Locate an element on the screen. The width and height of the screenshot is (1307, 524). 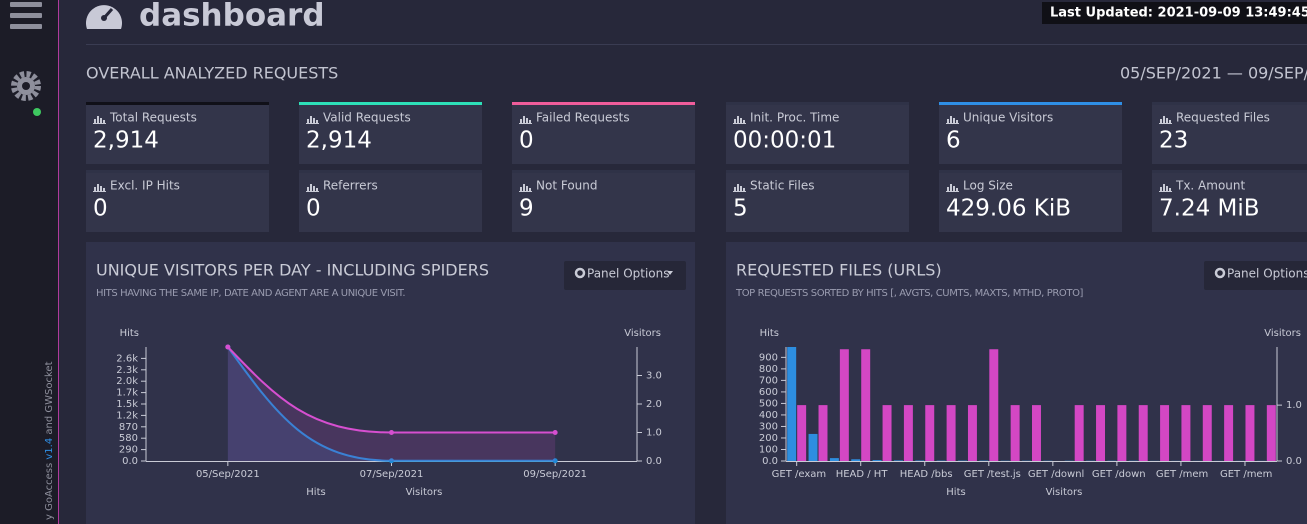
y-tick-label: 400 is located at coordinates (768, 415).